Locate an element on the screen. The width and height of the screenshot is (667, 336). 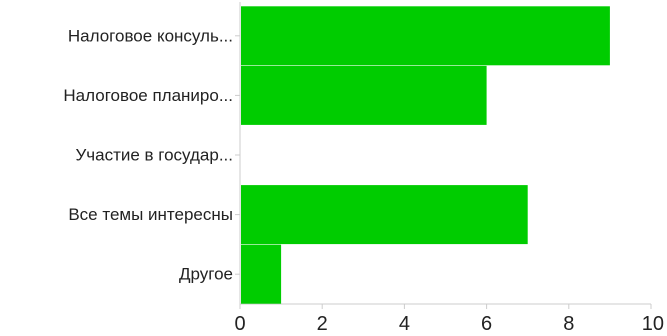
x-tick-label: 8 is located at coordinates (568, 324).